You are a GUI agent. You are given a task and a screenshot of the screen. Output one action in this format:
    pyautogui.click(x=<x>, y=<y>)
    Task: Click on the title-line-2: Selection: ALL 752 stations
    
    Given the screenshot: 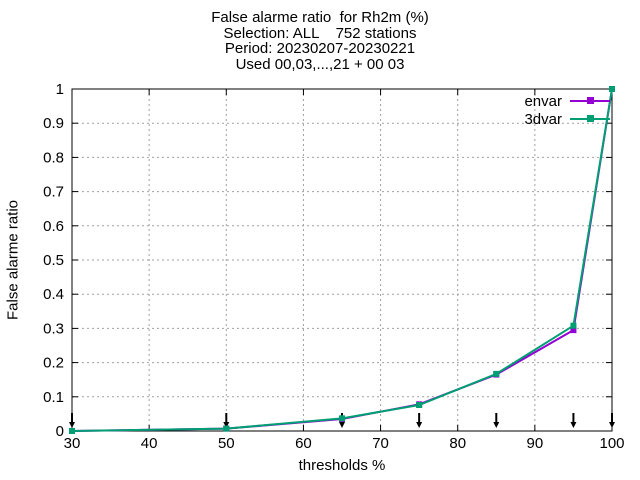 What is the action you would take?
    pyautogui.click(x=320, y=33)
    